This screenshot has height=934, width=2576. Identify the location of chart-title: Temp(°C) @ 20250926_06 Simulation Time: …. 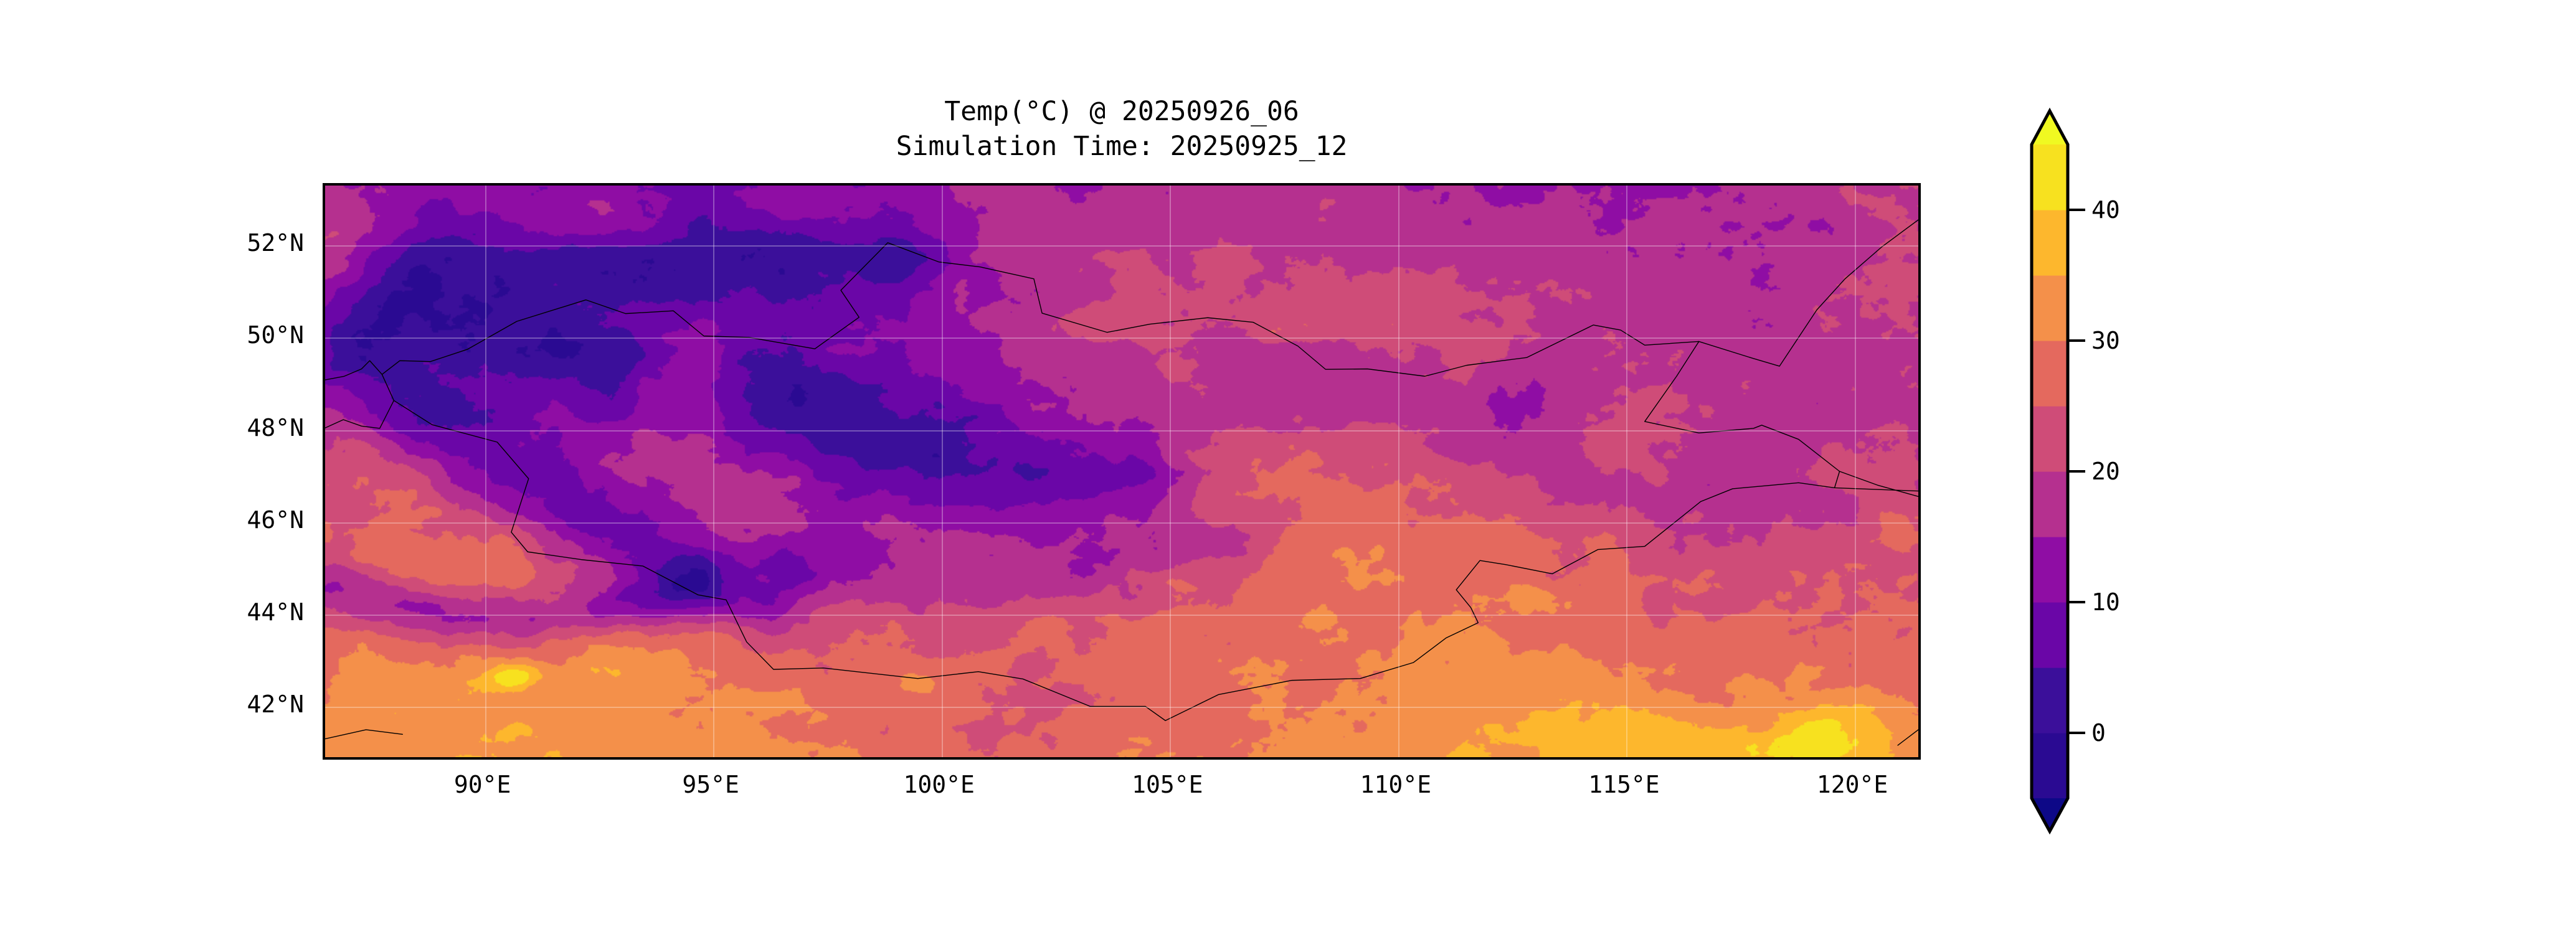
(1122, 129).